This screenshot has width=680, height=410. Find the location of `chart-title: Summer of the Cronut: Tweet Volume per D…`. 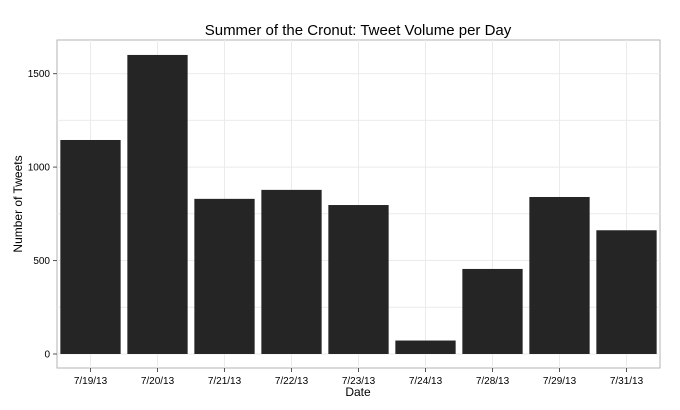

chart-title: Summer of the Cronut: Tweet Volume per D… is located at coordinates (358, 30).